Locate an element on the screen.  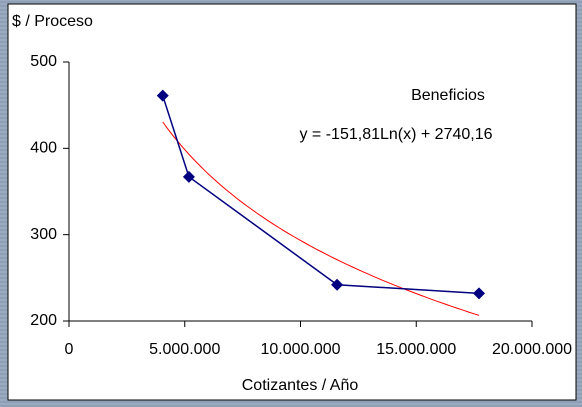
y-tick-label: 300 is located at coordinates (43, 234).